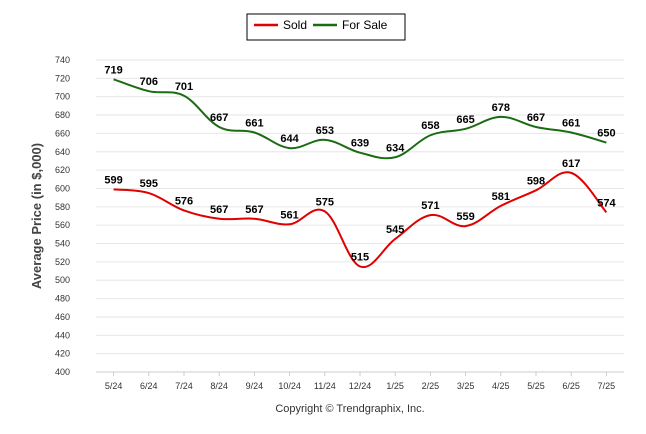 This screenshot has width=646, height=434. I want to click on data-label-for-sale: 678, so click(501, 108).